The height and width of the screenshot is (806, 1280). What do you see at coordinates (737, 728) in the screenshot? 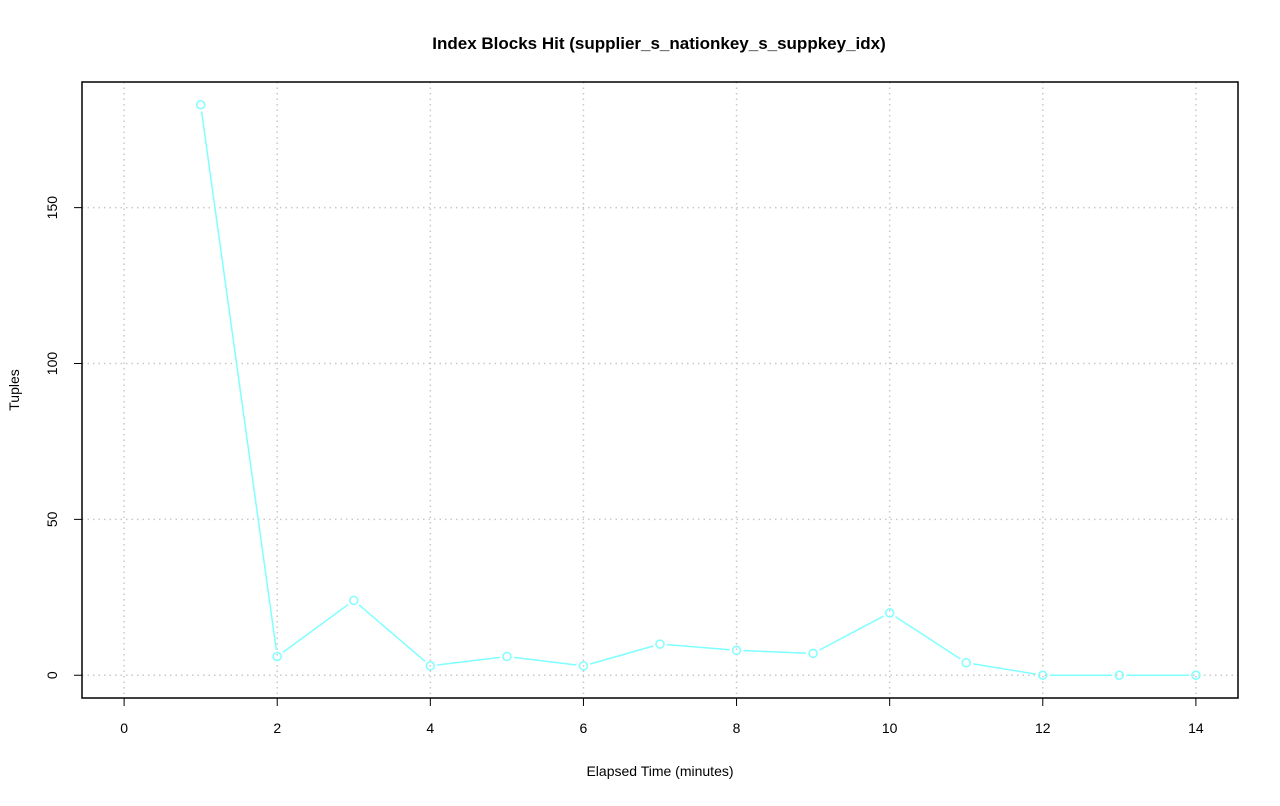
I see `x-tick-label: 8` at bounding box center [737, 728].